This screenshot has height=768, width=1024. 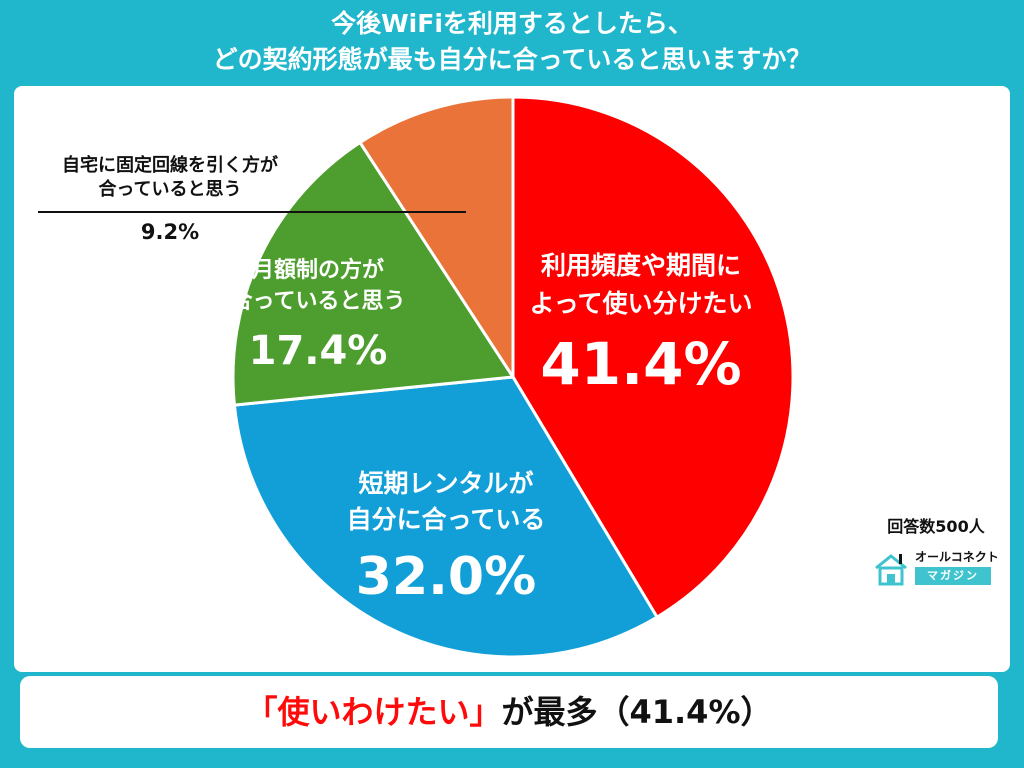 I want to click on summary-highlight: 「使いわけたい」, so click(x=373, y=712).